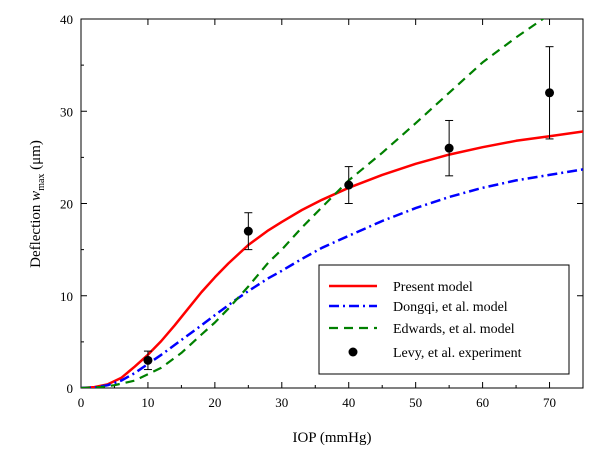 This screenshot has height=453, width=600. What do you see at coordinates (457, 353) in the screenshot?
I see `legend-label-levy-experiment: Levy, et al. experiment` at bounding box center [457, 353].